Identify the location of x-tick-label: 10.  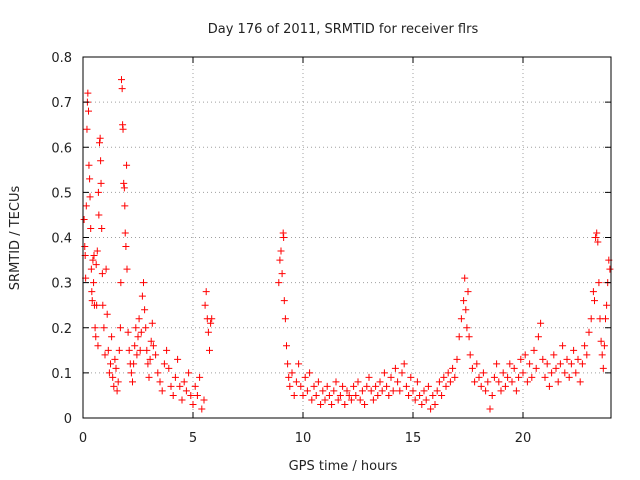
(303, 438).